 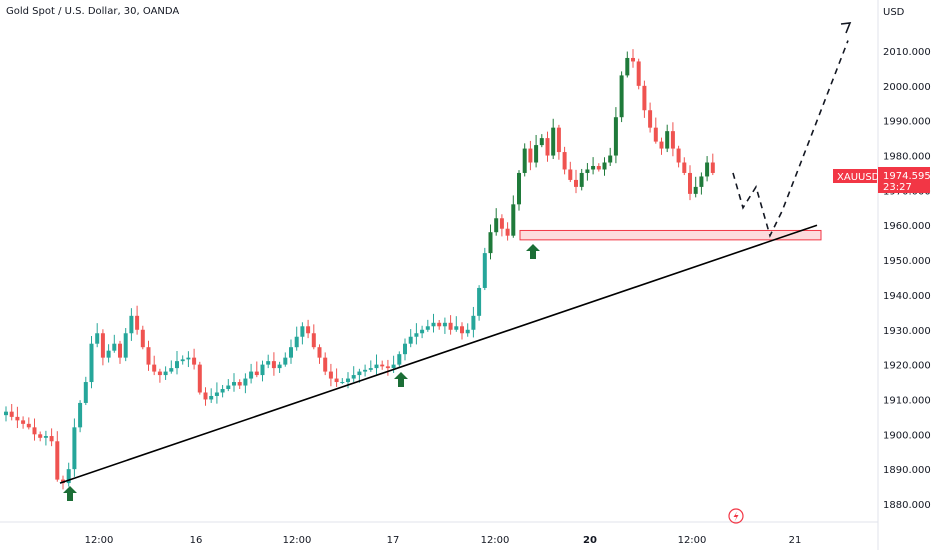 I want to click on y-tick-label: 1950.000, so click(x=907, y=261).